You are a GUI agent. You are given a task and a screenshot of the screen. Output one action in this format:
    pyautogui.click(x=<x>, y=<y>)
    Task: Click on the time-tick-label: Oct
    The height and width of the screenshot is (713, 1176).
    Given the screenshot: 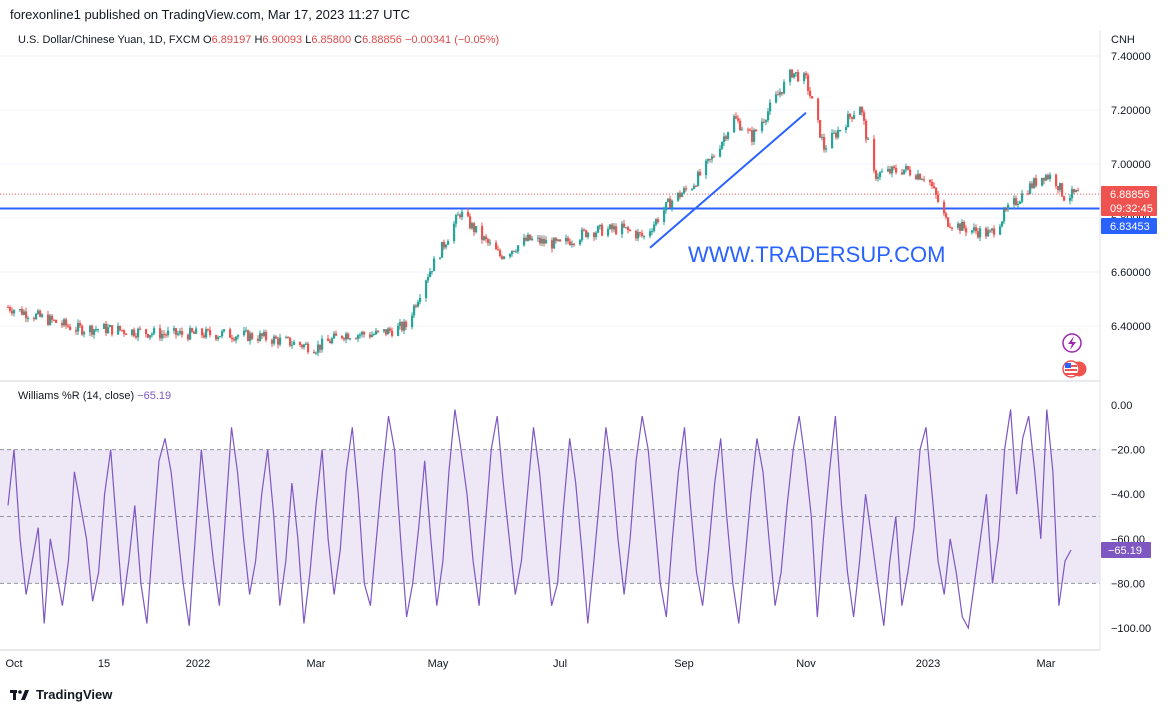 What is the action you would take?
    pyautogui.click(x=13, y=664)
    